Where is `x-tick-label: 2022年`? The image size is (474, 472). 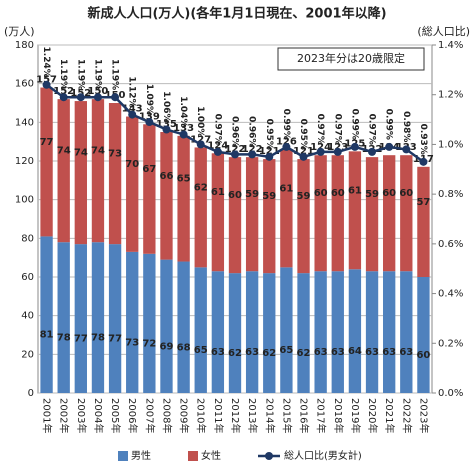
x-tick-label: 2022年 is located at coordinates (406, 415).